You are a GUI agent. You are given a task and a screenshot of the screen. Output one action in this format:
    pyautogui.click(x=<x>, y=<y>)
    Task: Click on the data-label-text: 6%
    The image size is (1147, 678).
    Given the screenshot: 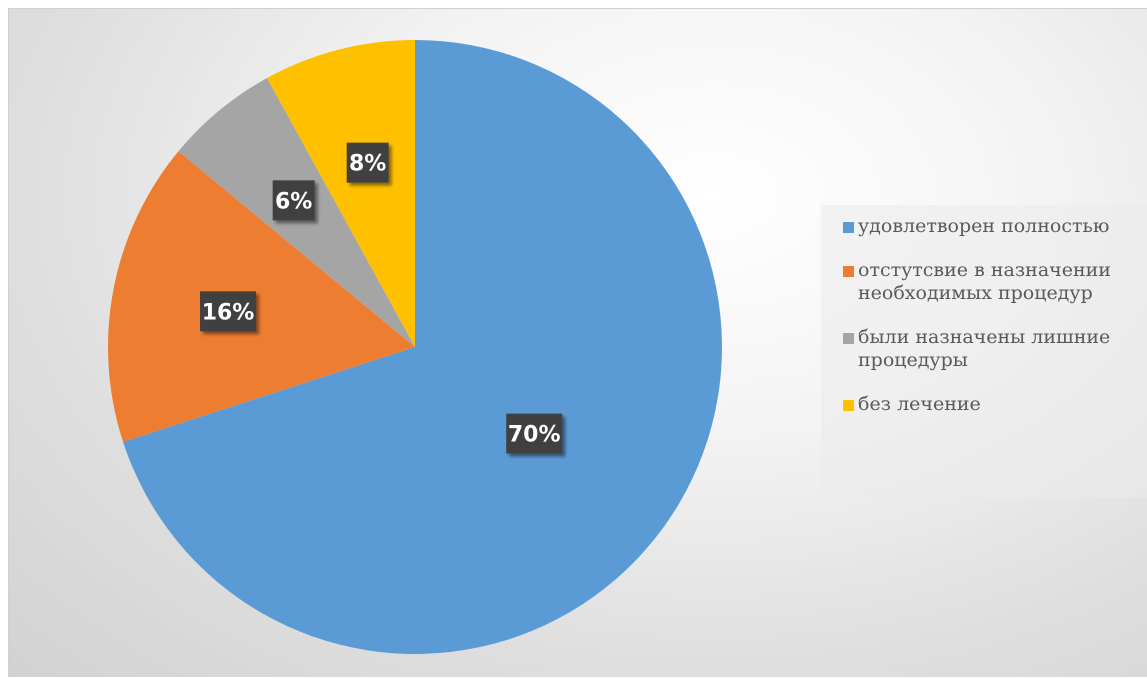 What is the action you would take?
    pyautogui.click(x=293, y=201)
    